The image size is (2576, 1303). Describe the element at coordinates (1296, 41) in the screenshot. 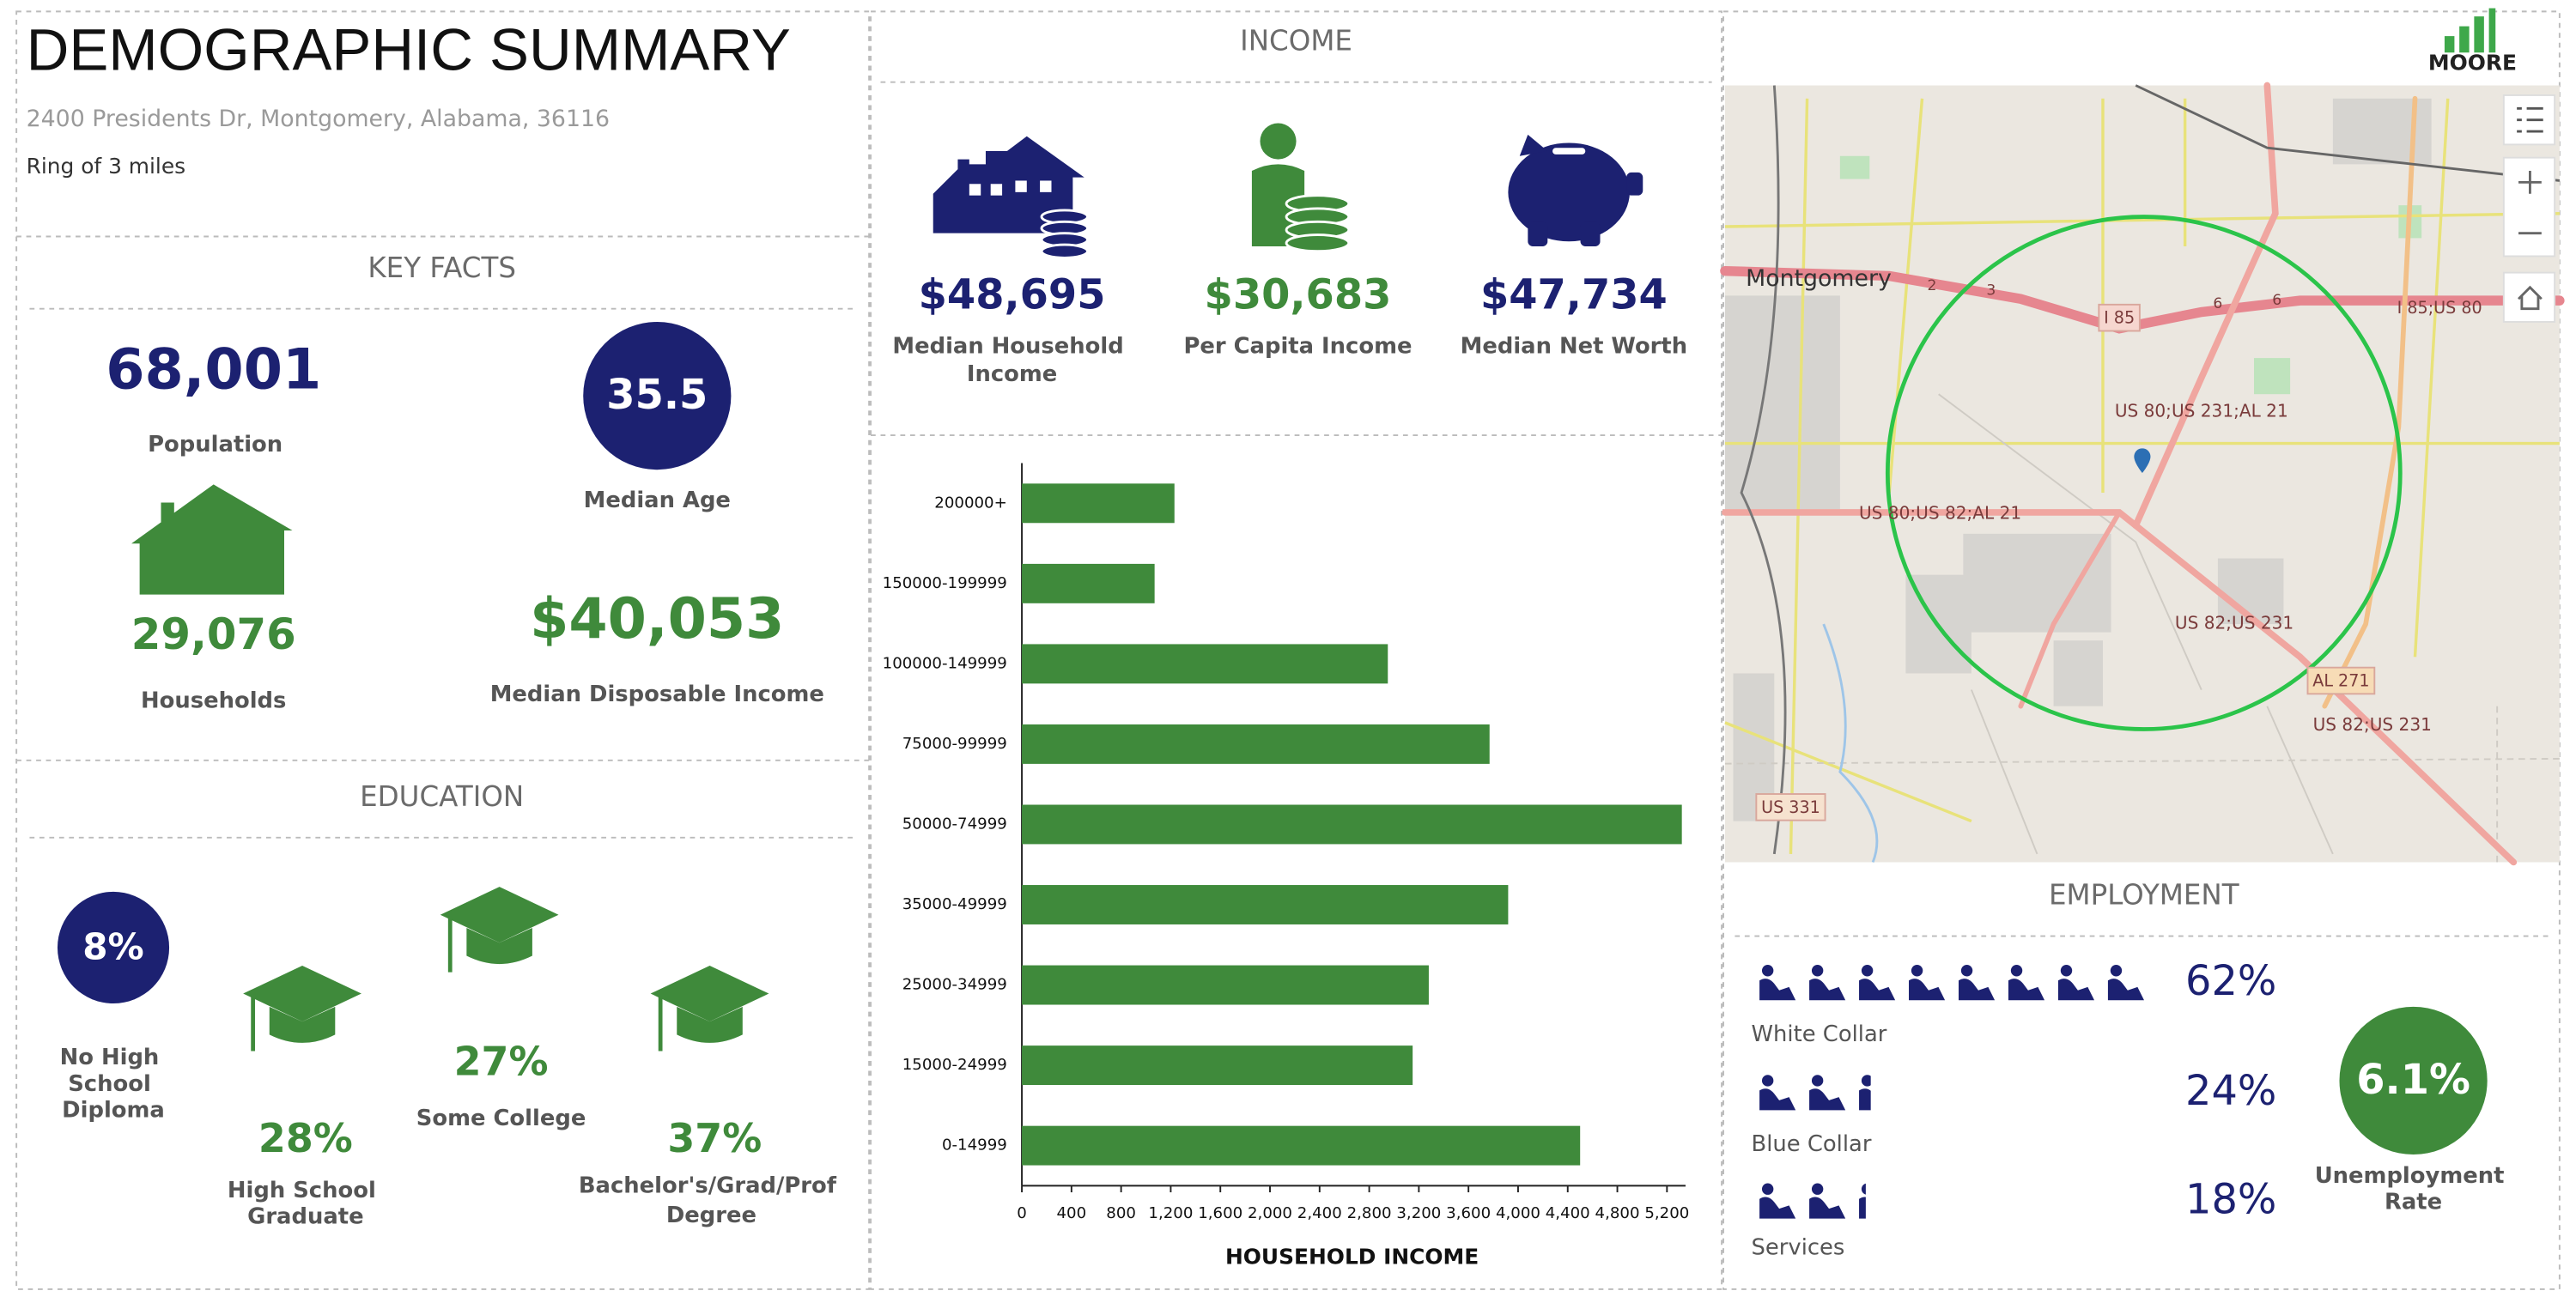

I see `section-title: INCOME` at that location.